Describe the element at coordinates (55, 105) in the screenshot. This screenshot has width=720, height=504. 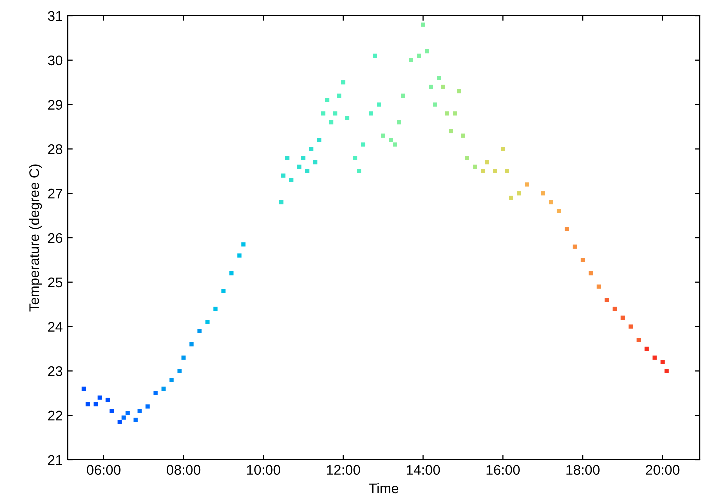
I see `y-tick-label: 29` at that location.